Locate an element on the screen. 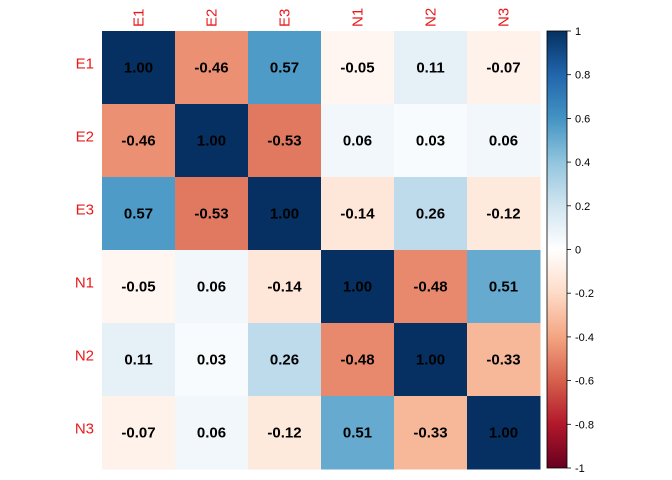  heatmap-cell-N3-N2 is located at coordinates (431, 433).